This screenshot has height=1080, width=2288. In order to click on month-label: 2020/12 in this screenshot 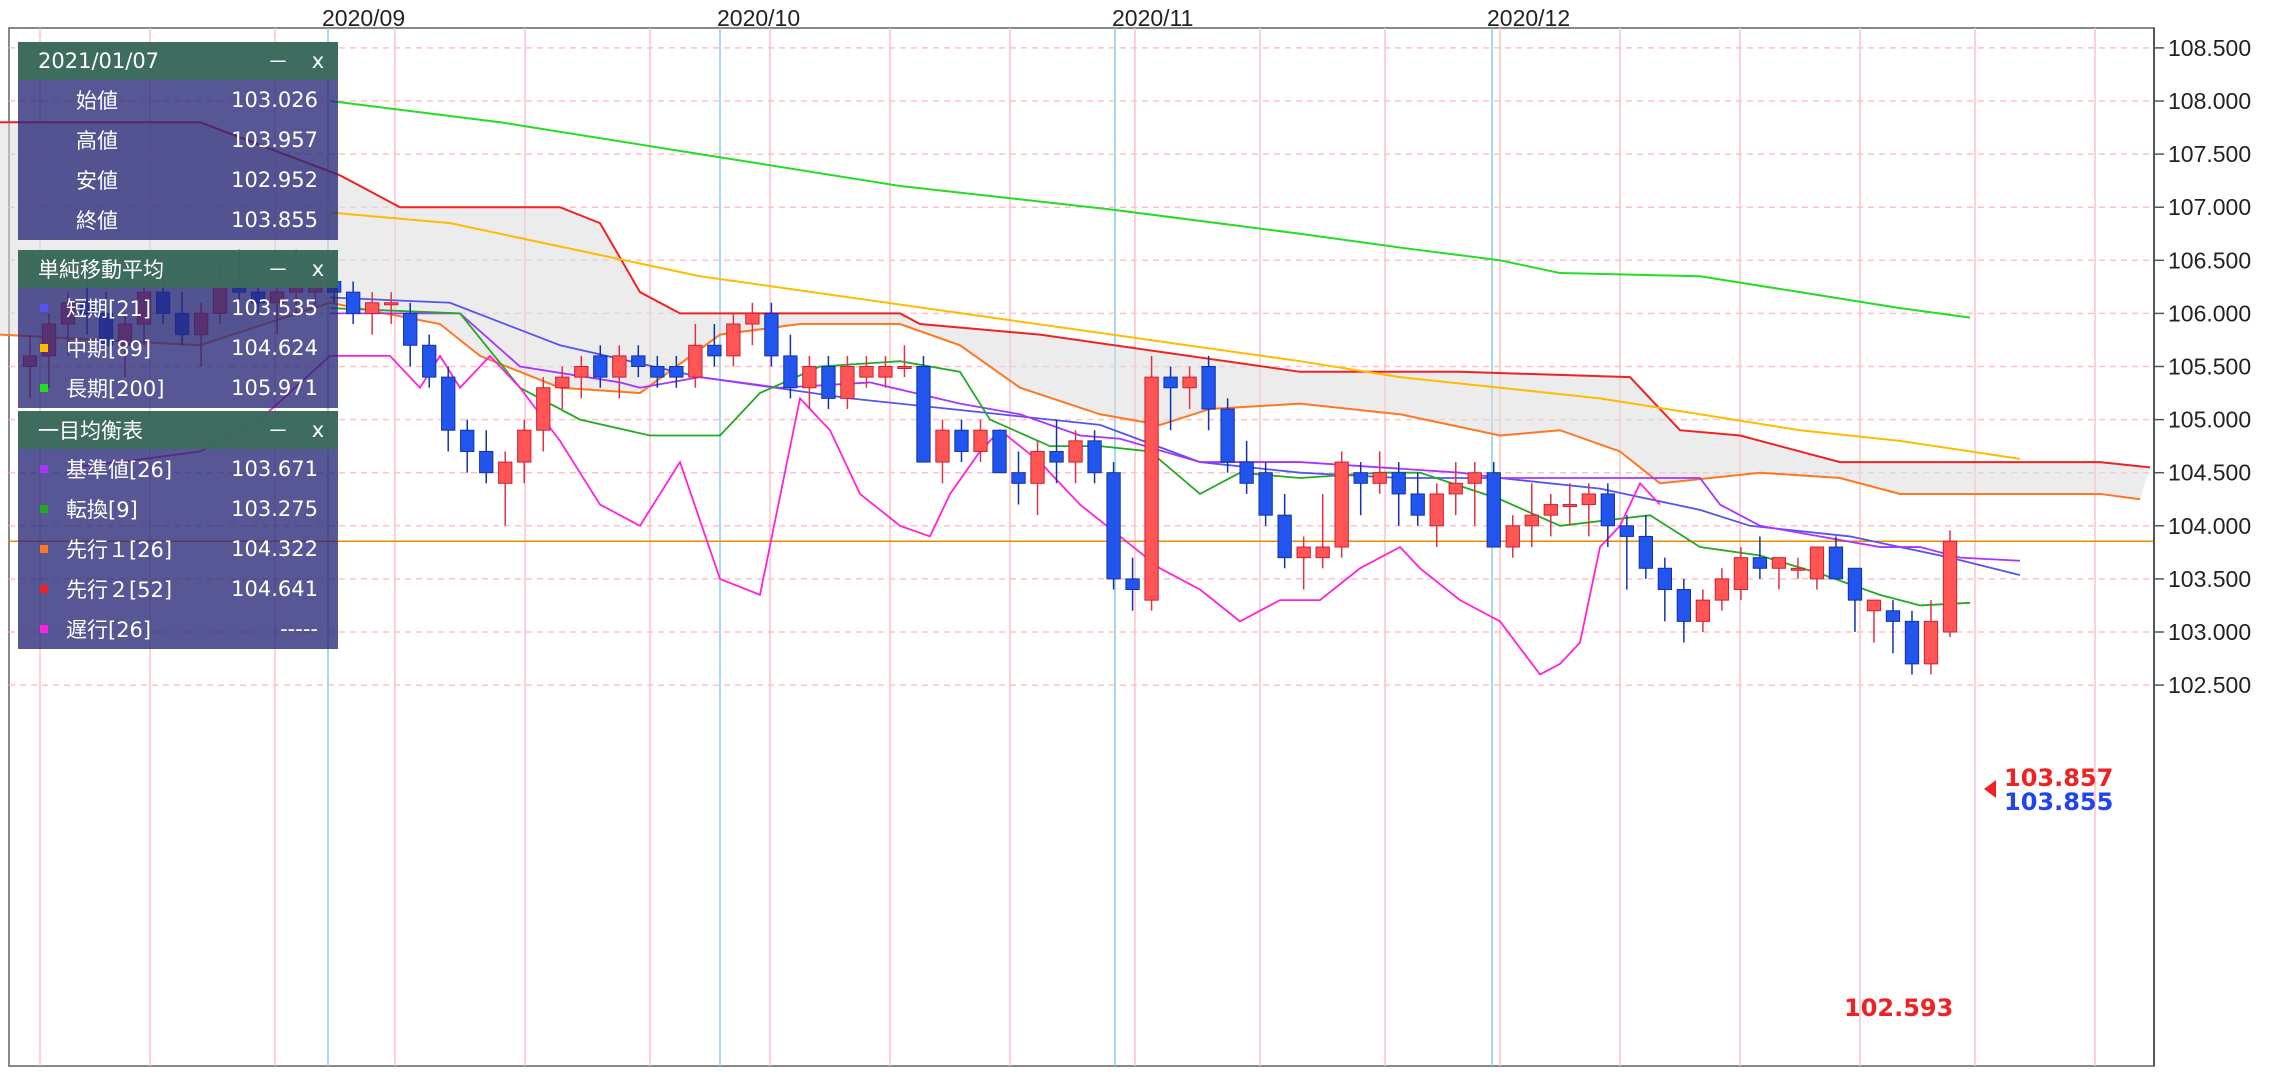, I will do `click(1528, 18)`.